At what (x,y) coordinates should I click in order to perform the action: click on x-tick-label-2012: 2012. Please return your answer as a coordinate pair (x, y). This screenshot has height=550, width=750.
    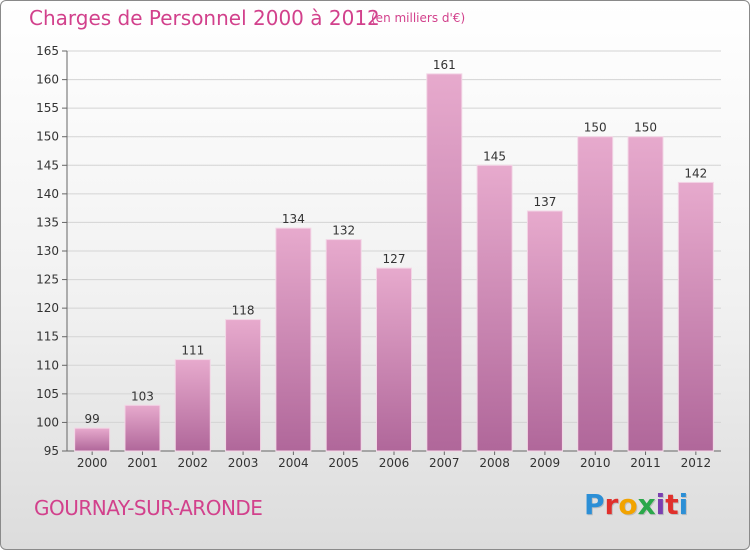
    Looking at the image, I should click on (696, 463).